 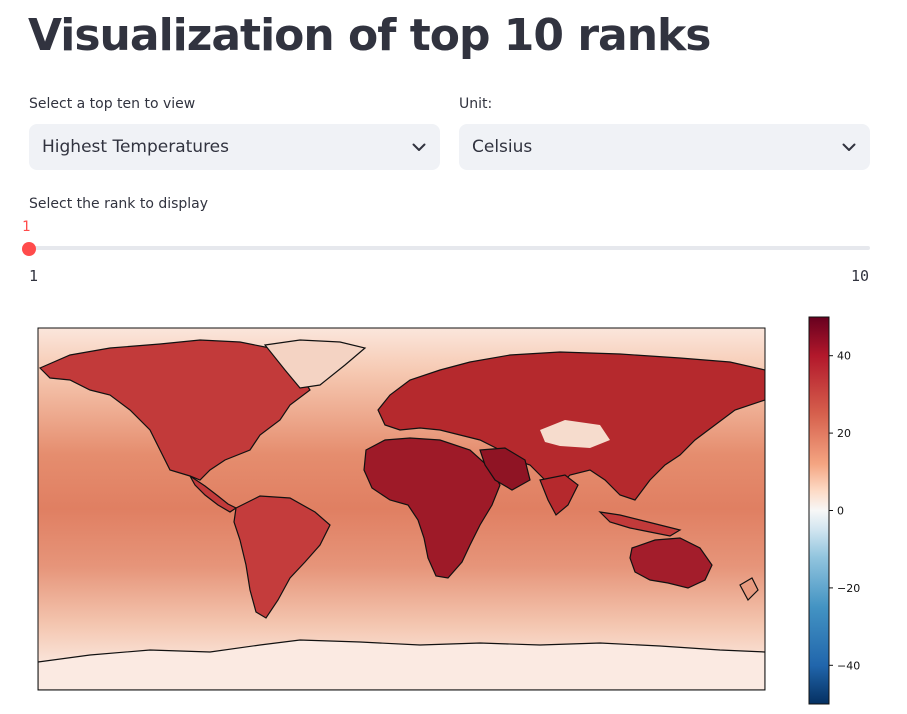 I want to click on colorbar-tick-label: 40, so click(x=844, y=356).